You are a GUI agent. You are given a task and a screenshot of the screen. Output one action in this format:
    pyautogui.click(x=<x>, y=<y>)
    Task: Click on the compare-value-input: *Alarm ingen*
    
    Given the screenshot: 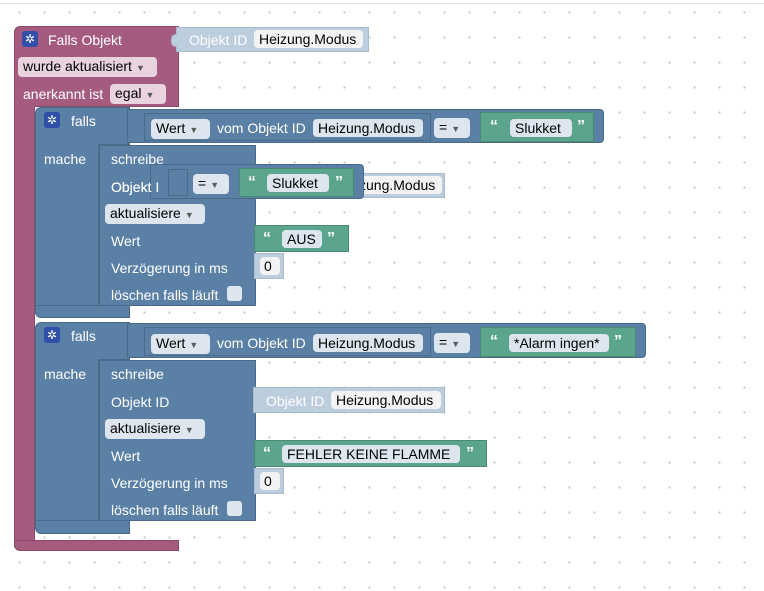 What is the action you would take?
    pyautogui.click(x=559, y=343)
    